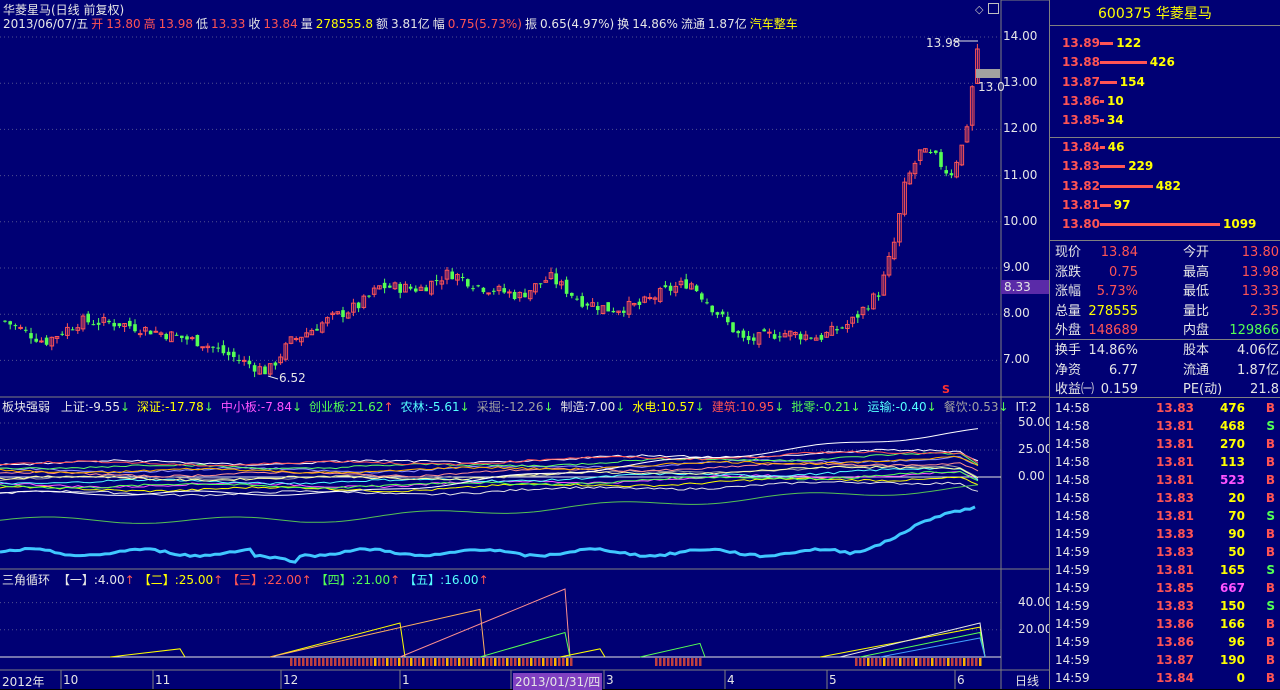  Describe the element at coordinates (1072, 624) in the screenshot. I see `tick-time: 14:59` at that location.